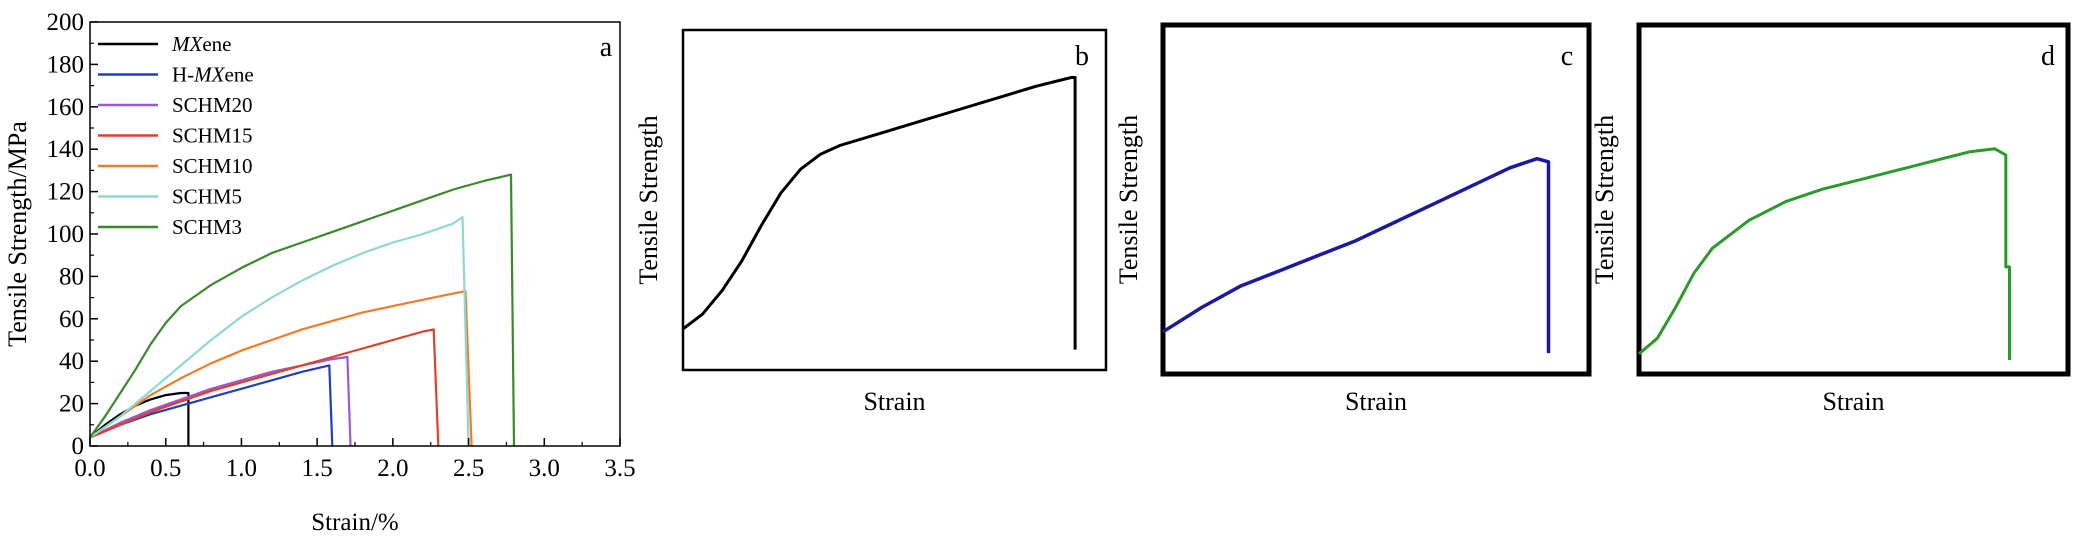  I want to click on x-tick-label: 1.5, so click(317, 468).